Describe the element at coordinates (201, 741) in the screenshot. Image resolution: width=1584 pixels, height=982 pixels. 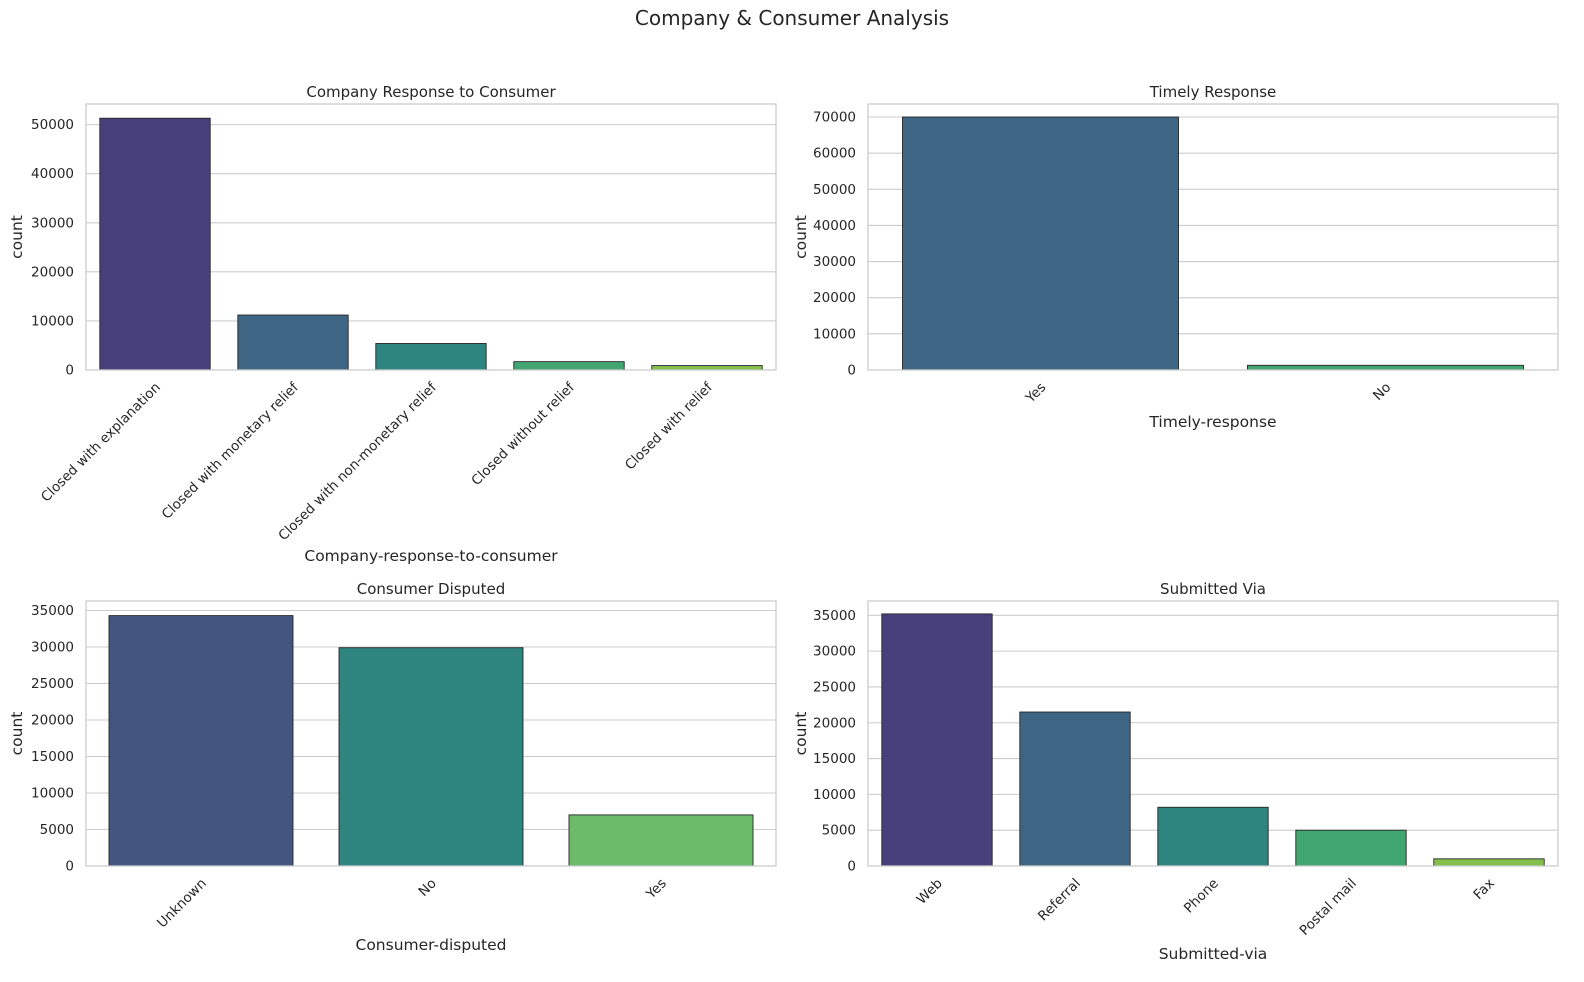
I see `bar-unknown` at that location.